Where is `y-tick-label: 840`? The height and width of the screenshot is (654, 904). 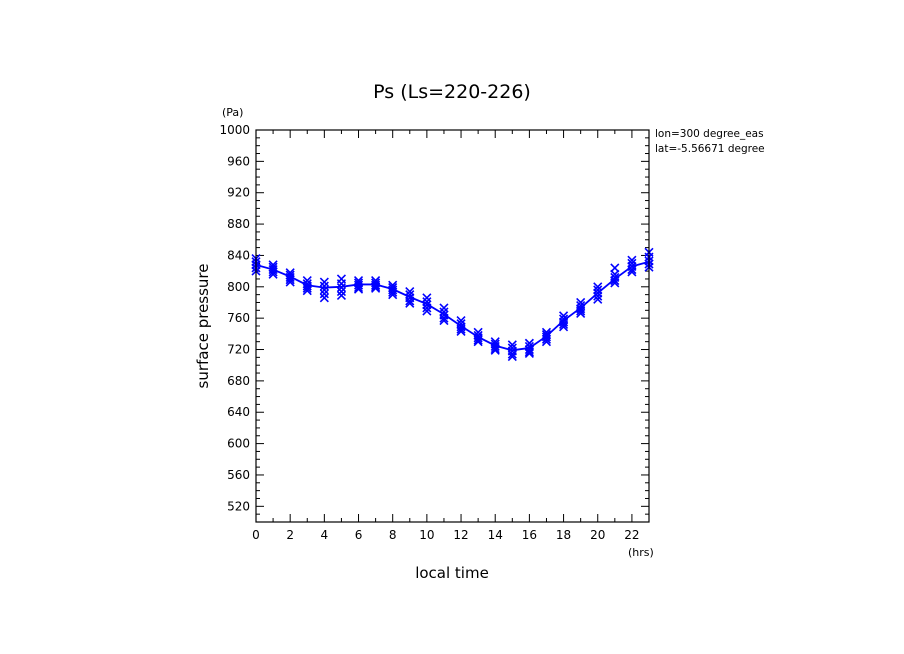 y-tick-label: 840 is located at coordinates (238, 255).